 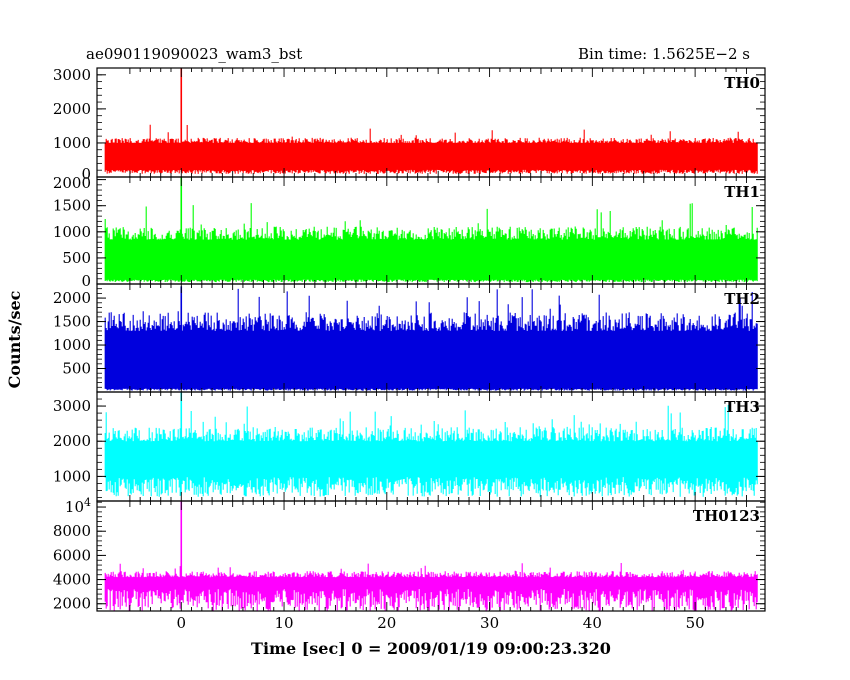 I want to click on panel-label-th3: TH3, so click(x=742, y=407).